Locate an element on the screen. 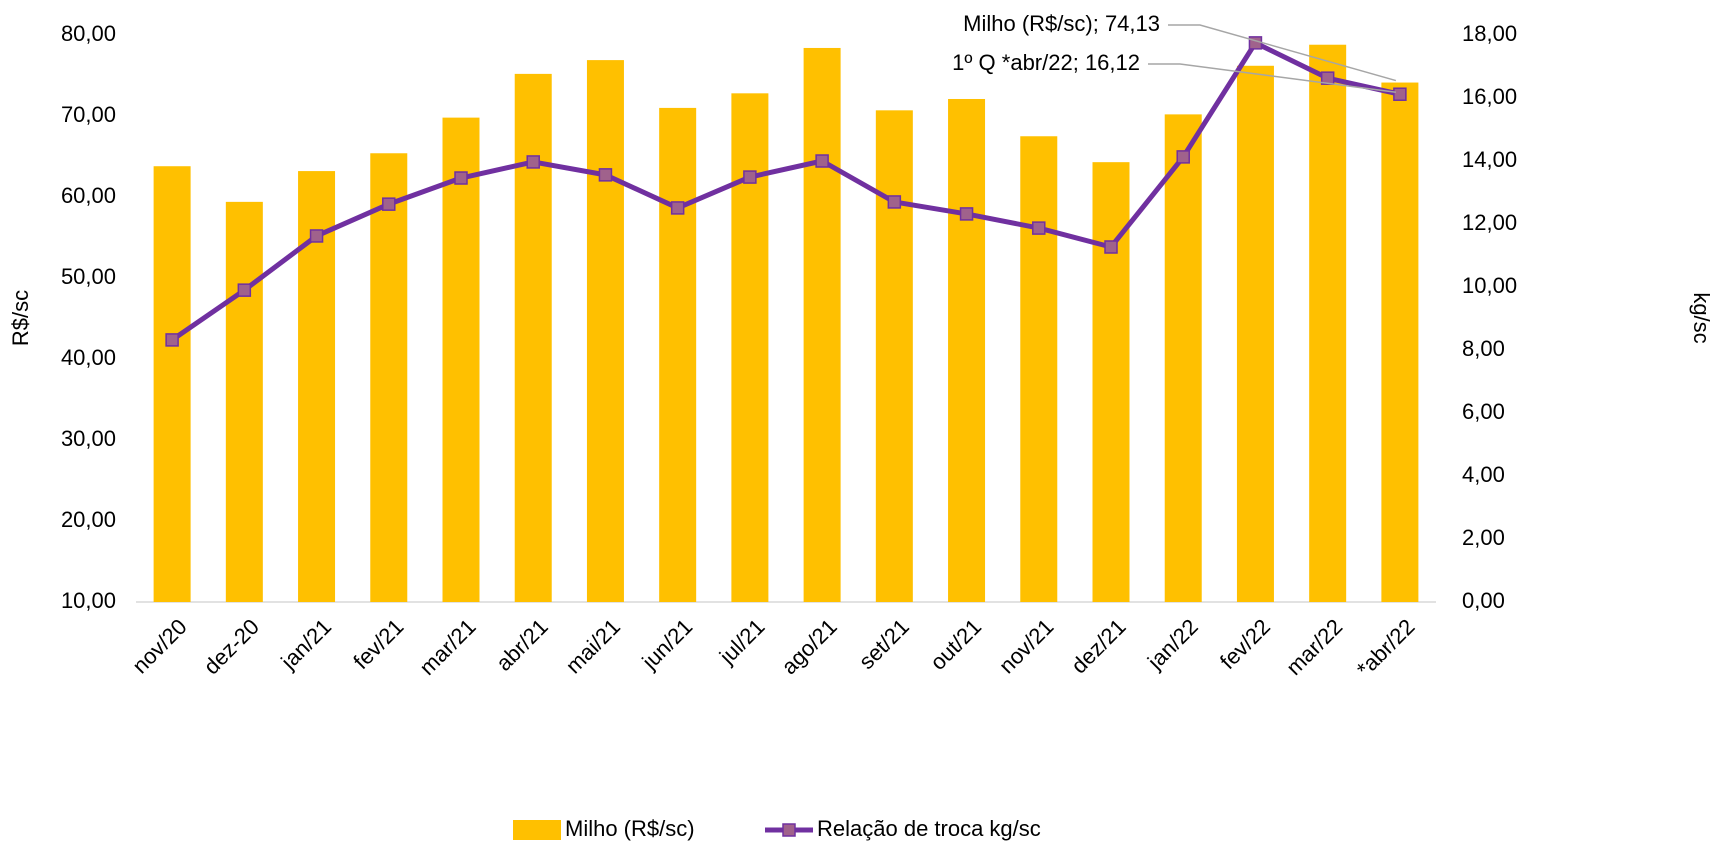 The width and height of the screenshot is (1715, 861). x-tick-label: dez/21 is located at coordinates (1098, 646).